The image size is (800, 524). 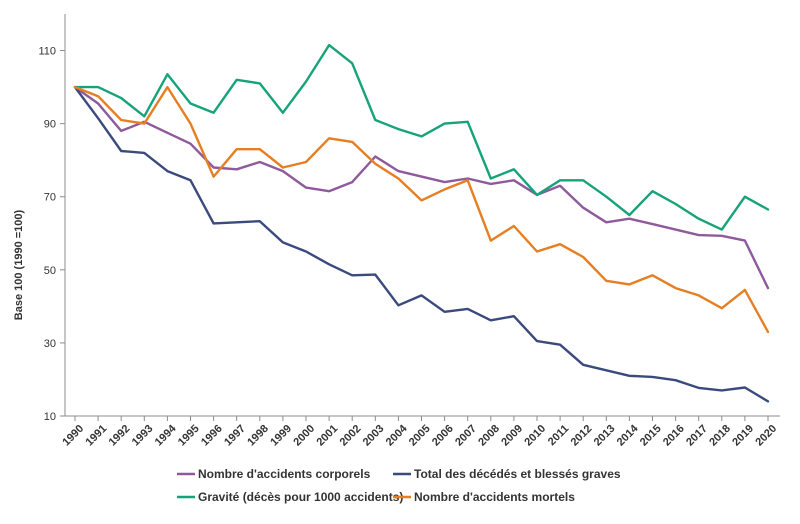 I want to click on x-tick-label: 2005, so click(x=420, y=436).